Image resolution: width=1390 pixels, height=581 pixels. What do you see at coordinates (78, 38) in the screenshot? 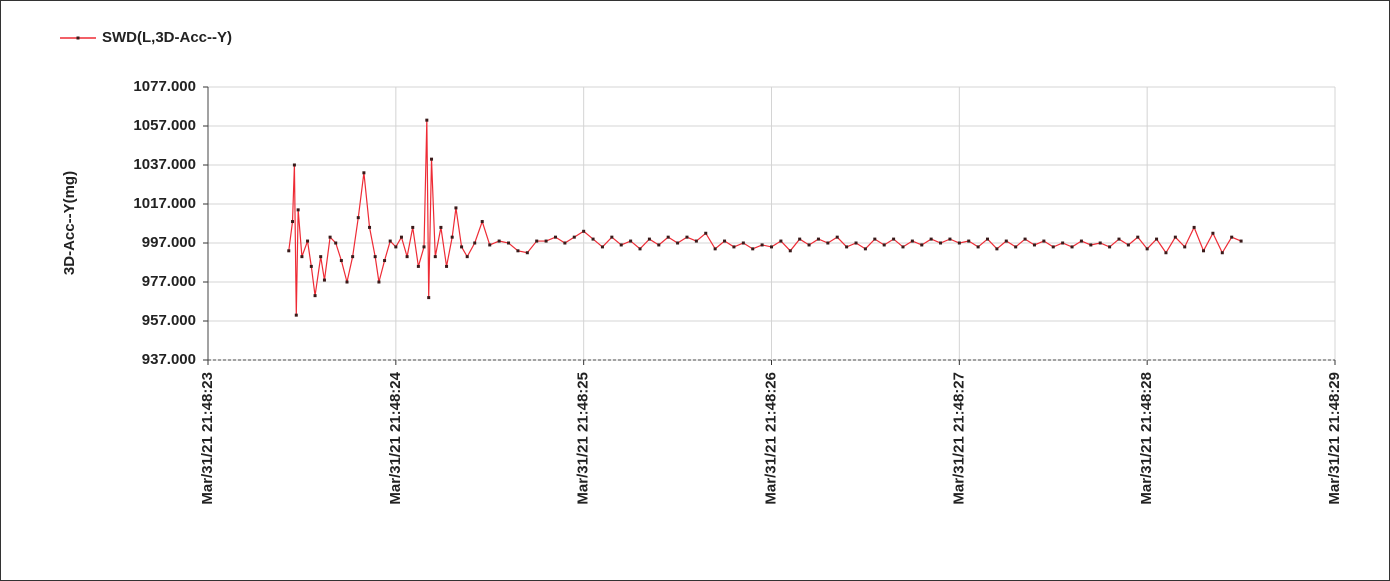
I see `legend-marker` at bounding box center [78, 38].